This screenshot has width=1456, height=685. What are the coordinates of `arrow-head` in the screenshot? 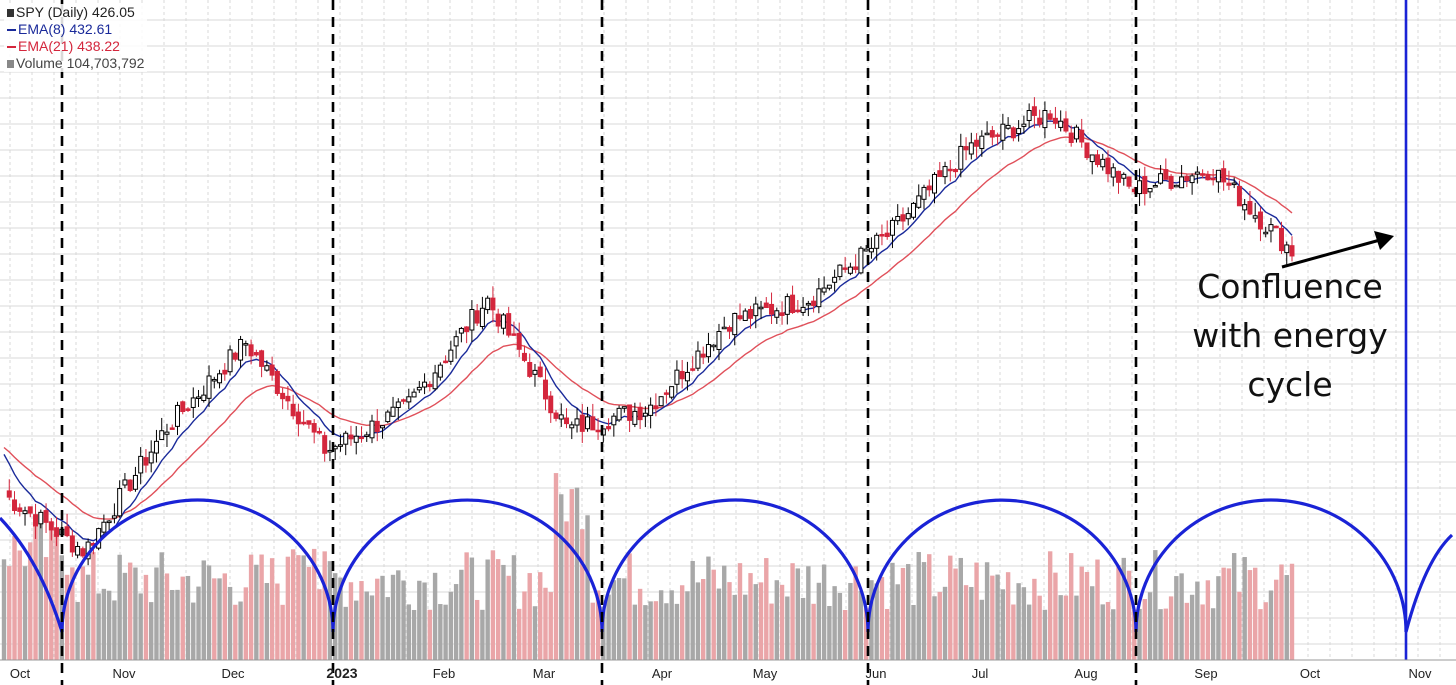 It's located at (1384, 240).